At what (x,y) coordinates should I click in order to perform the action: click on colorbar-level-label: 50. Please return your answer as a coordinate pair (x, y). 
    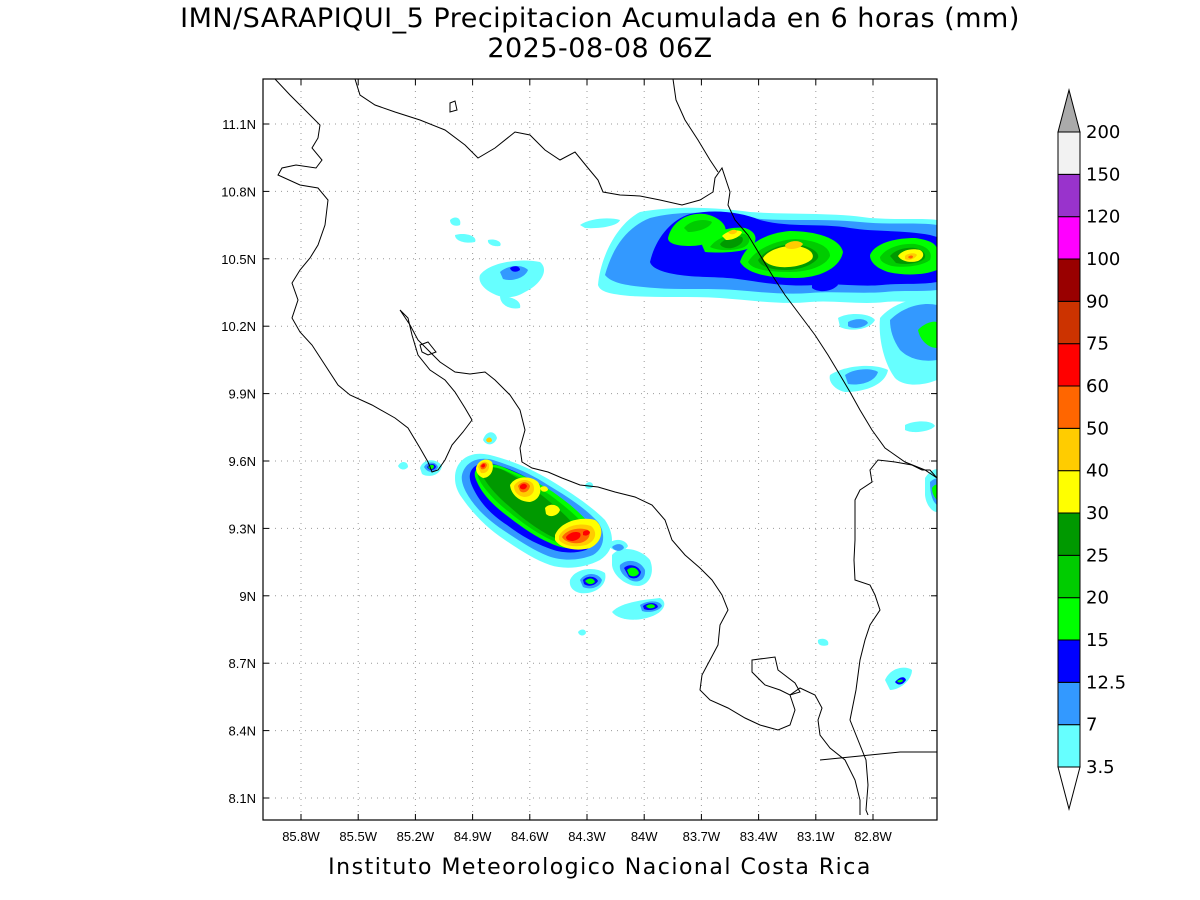
    Looking at the image, I should click on (1097, 428).